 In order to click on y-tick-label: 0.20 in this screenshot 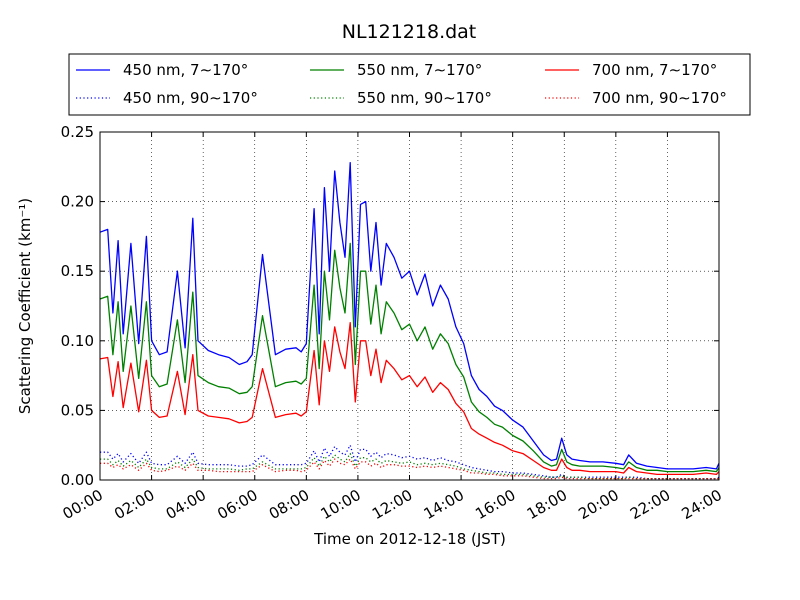, I will do `click(77, 202)`.